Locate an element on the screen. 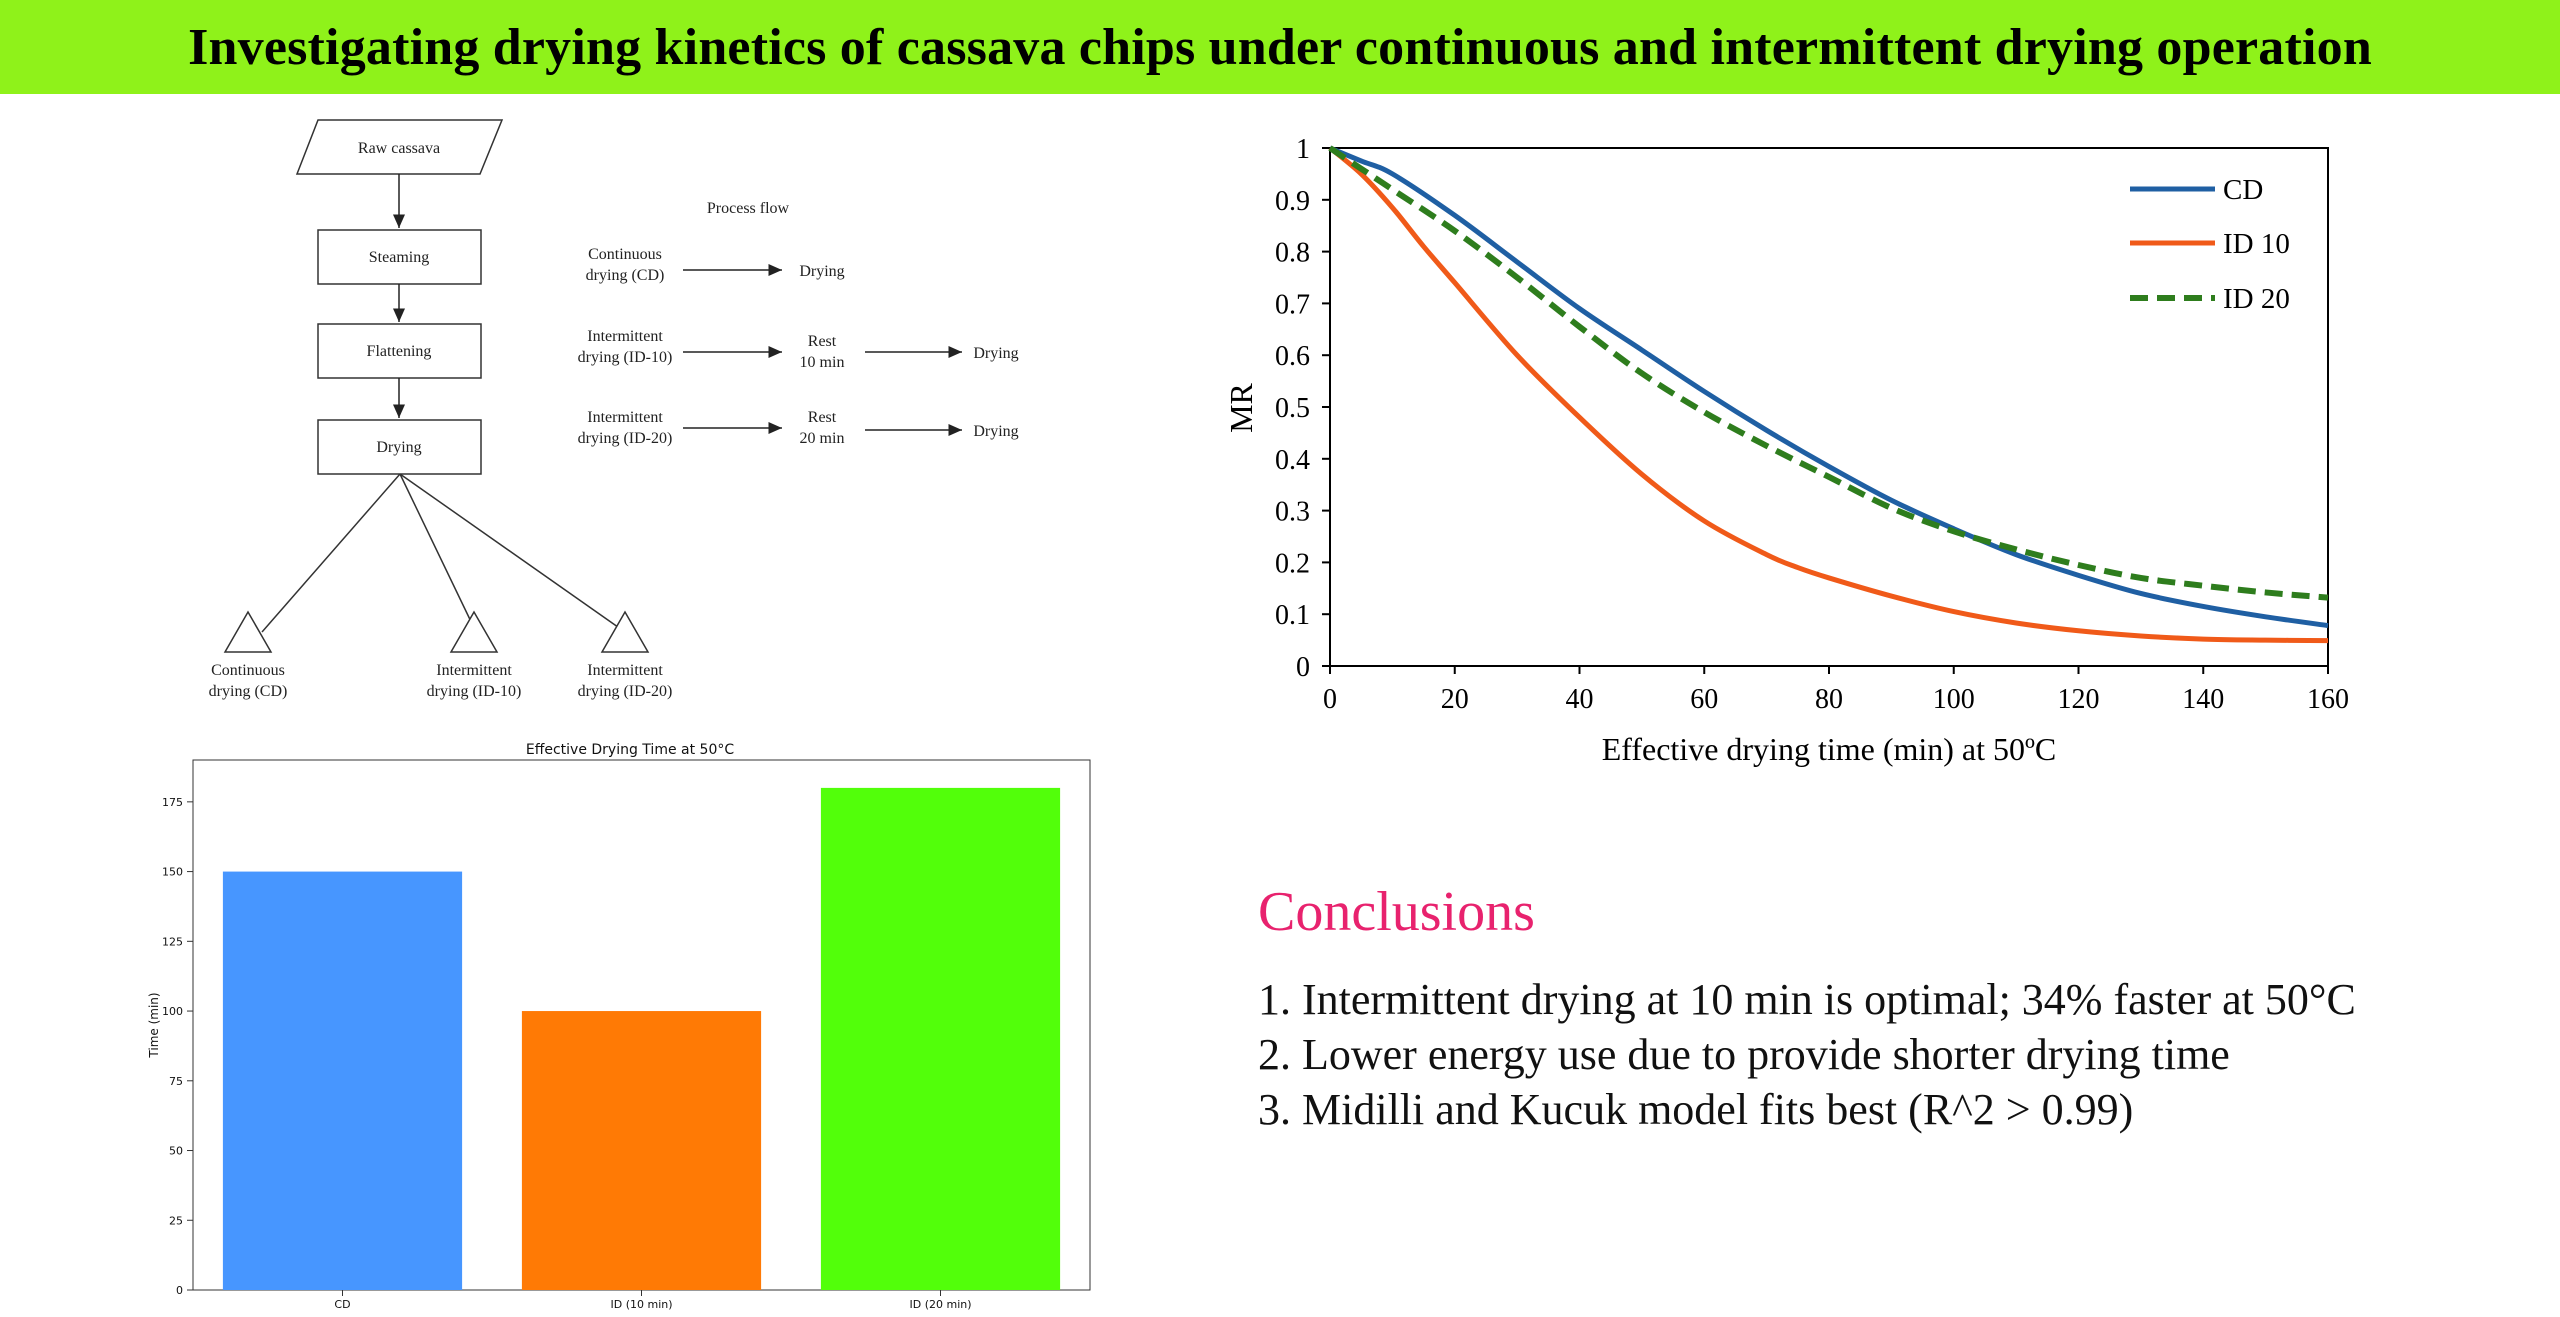 This screenshot has width=2560, height=1317. flattening-label: Flattening is located at coordinates (399, 351).